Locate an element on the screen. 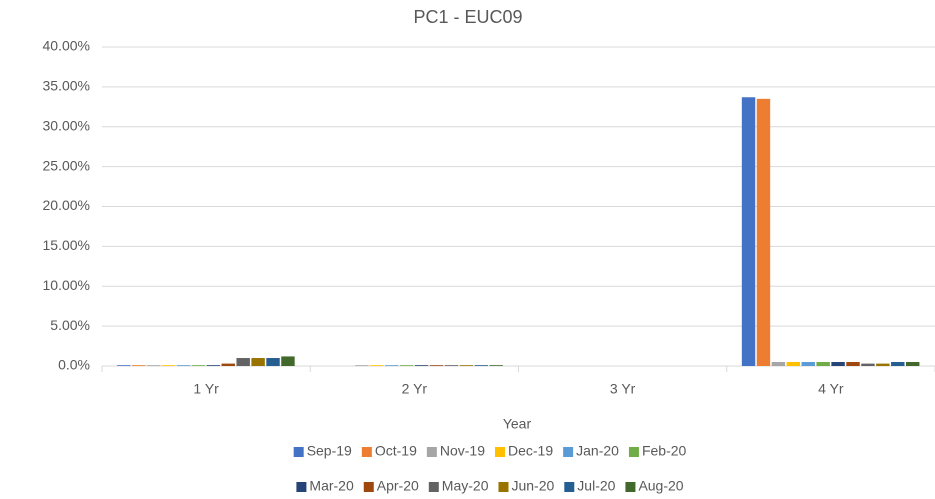  legend-label: Oct-19 is located at coordinates (396, 451).